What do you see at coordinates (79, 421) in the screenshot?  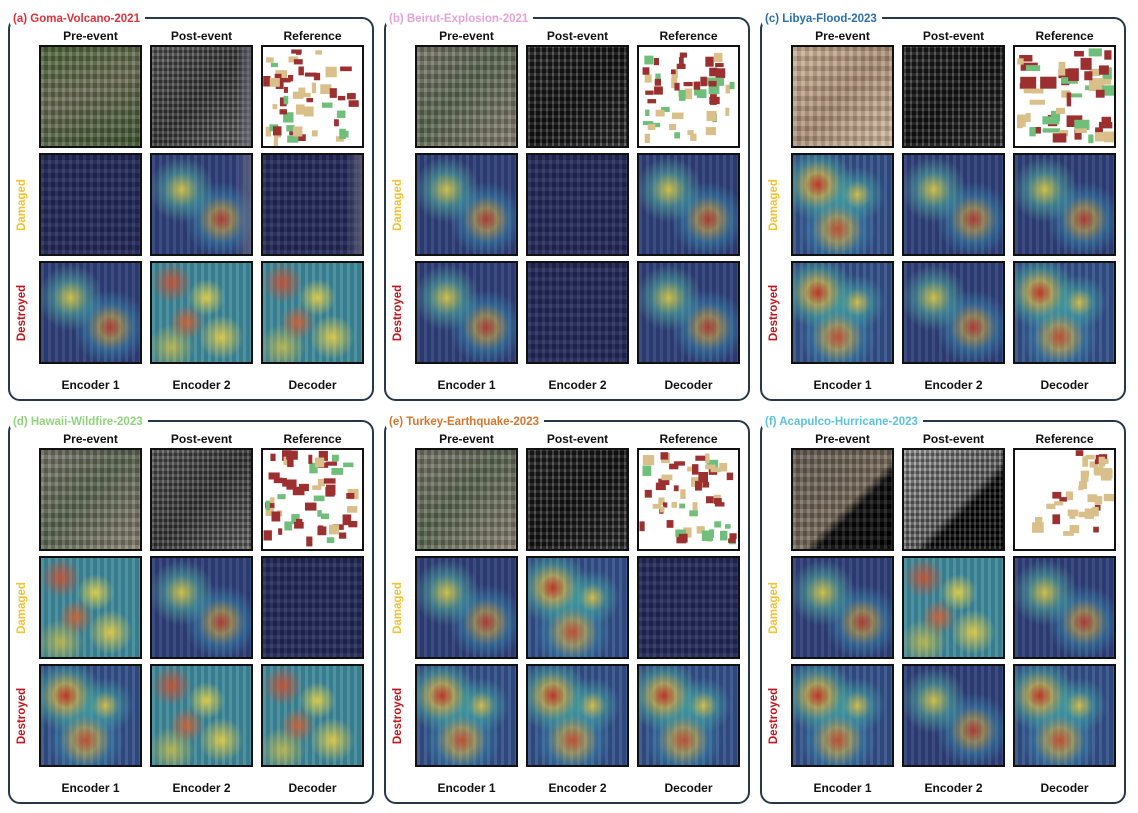 I see `panel-title: (d) Hawaii-Wildfire-2023` at bounding box center [79, 421].